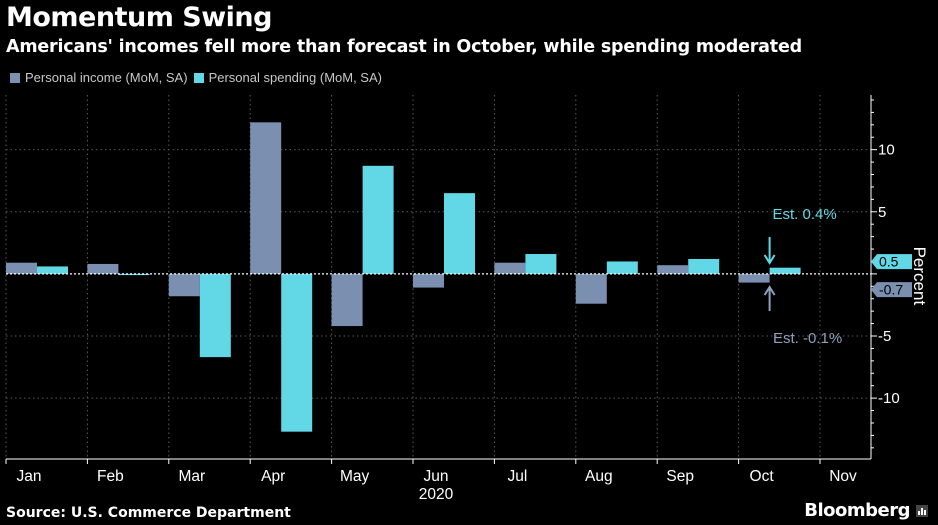  Describe the element at coordinates (857, 510) in the screenshot. I see `brand-logo-text: Bloomberg` at that location.